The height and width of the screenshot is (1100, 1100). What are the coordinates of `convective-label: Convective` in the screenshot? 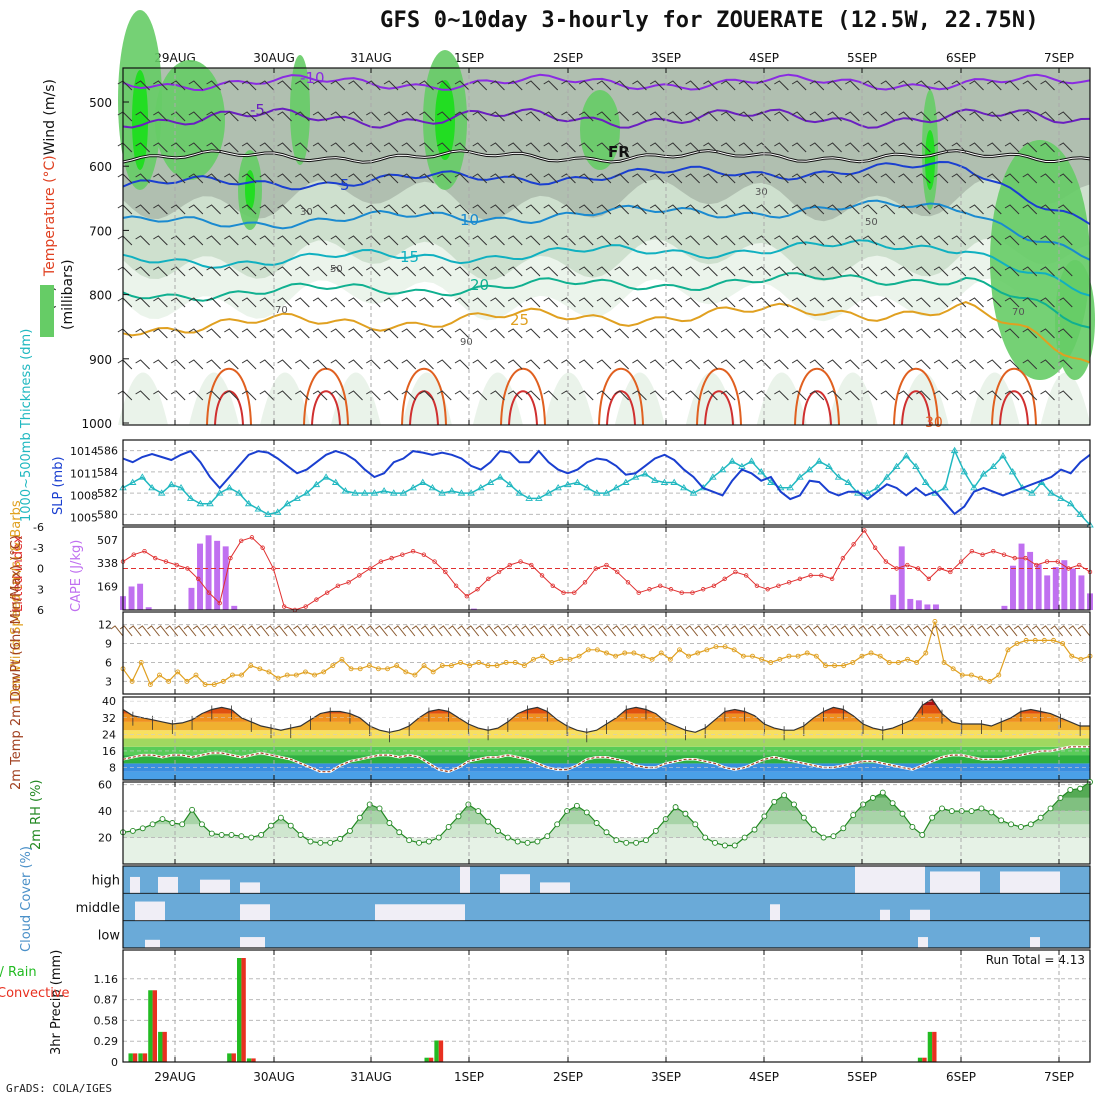 It's located at (35, 993).